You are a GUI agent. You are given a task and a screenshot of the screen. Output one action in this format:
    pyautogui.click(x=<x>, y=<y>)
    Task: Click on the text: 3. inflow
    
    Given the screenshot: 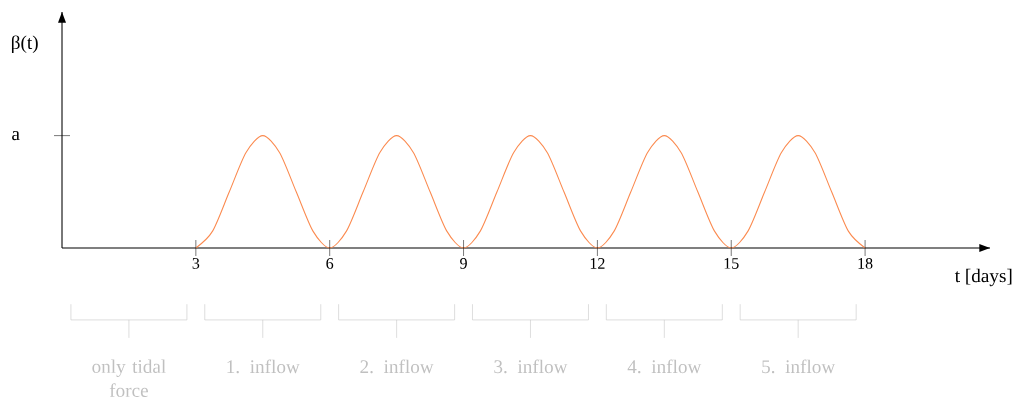 What is the action you would take?
    pyautogui.click(x=531, y=366)
    